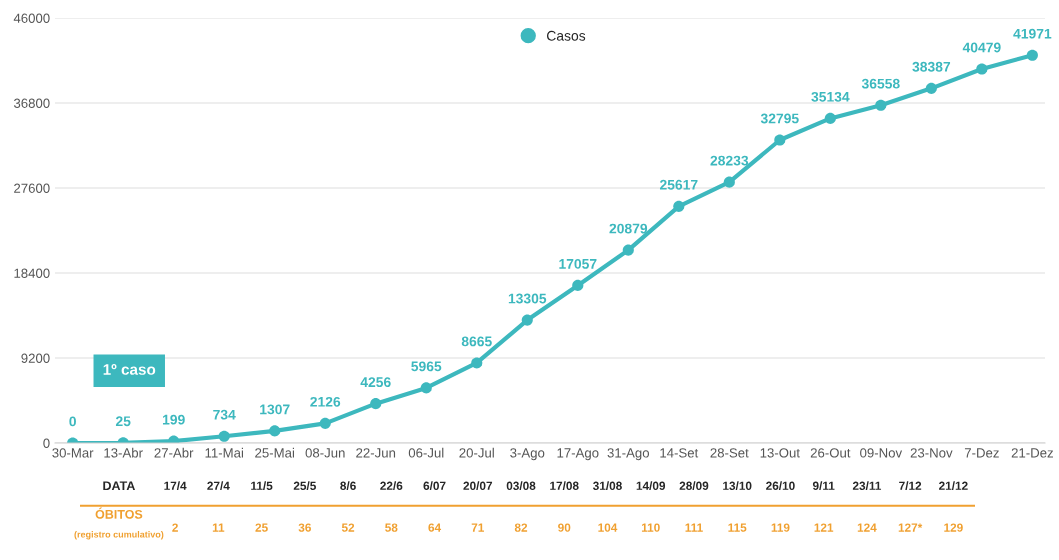 Image resolution: width=1059 pixels, height=560 pixels. Describe the element at coordinates (123, 421) in the screenshot. I see `data-label: 25` at that location.